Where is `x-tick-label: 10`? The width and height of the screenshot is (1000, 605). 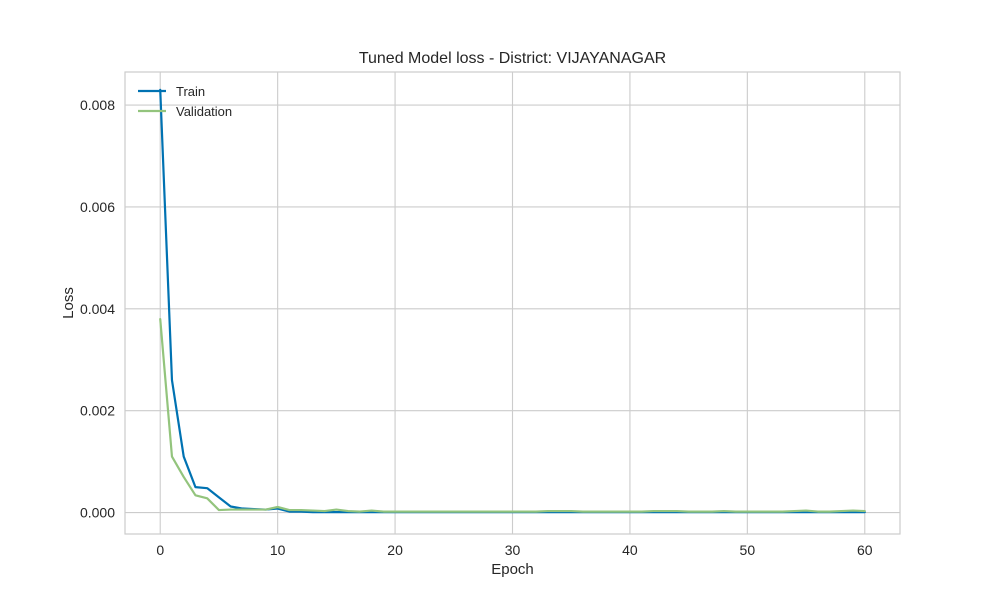
x-tick-label: 10 is located at coordinates (278, 550).